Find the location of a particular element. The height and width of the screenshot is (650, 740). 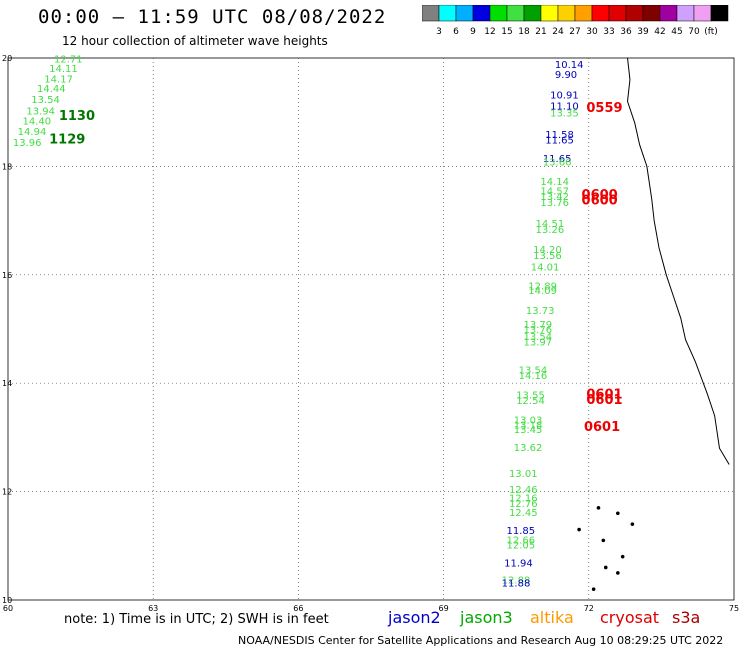

wave-height-label: 14.44 is located at coordinates (51, 89).